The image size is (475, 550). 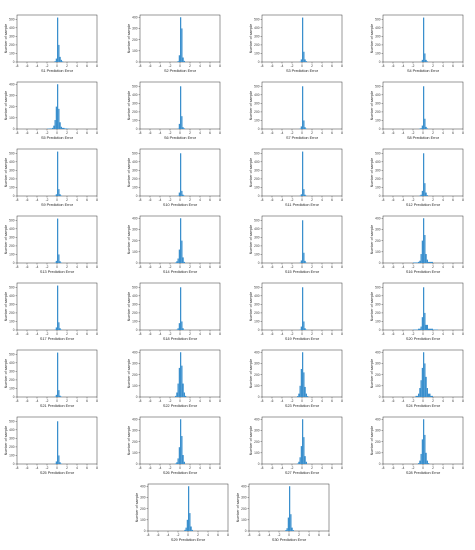 I want to click on x-axis-label: S19 Prediction Error, so click(x=302, y=339).